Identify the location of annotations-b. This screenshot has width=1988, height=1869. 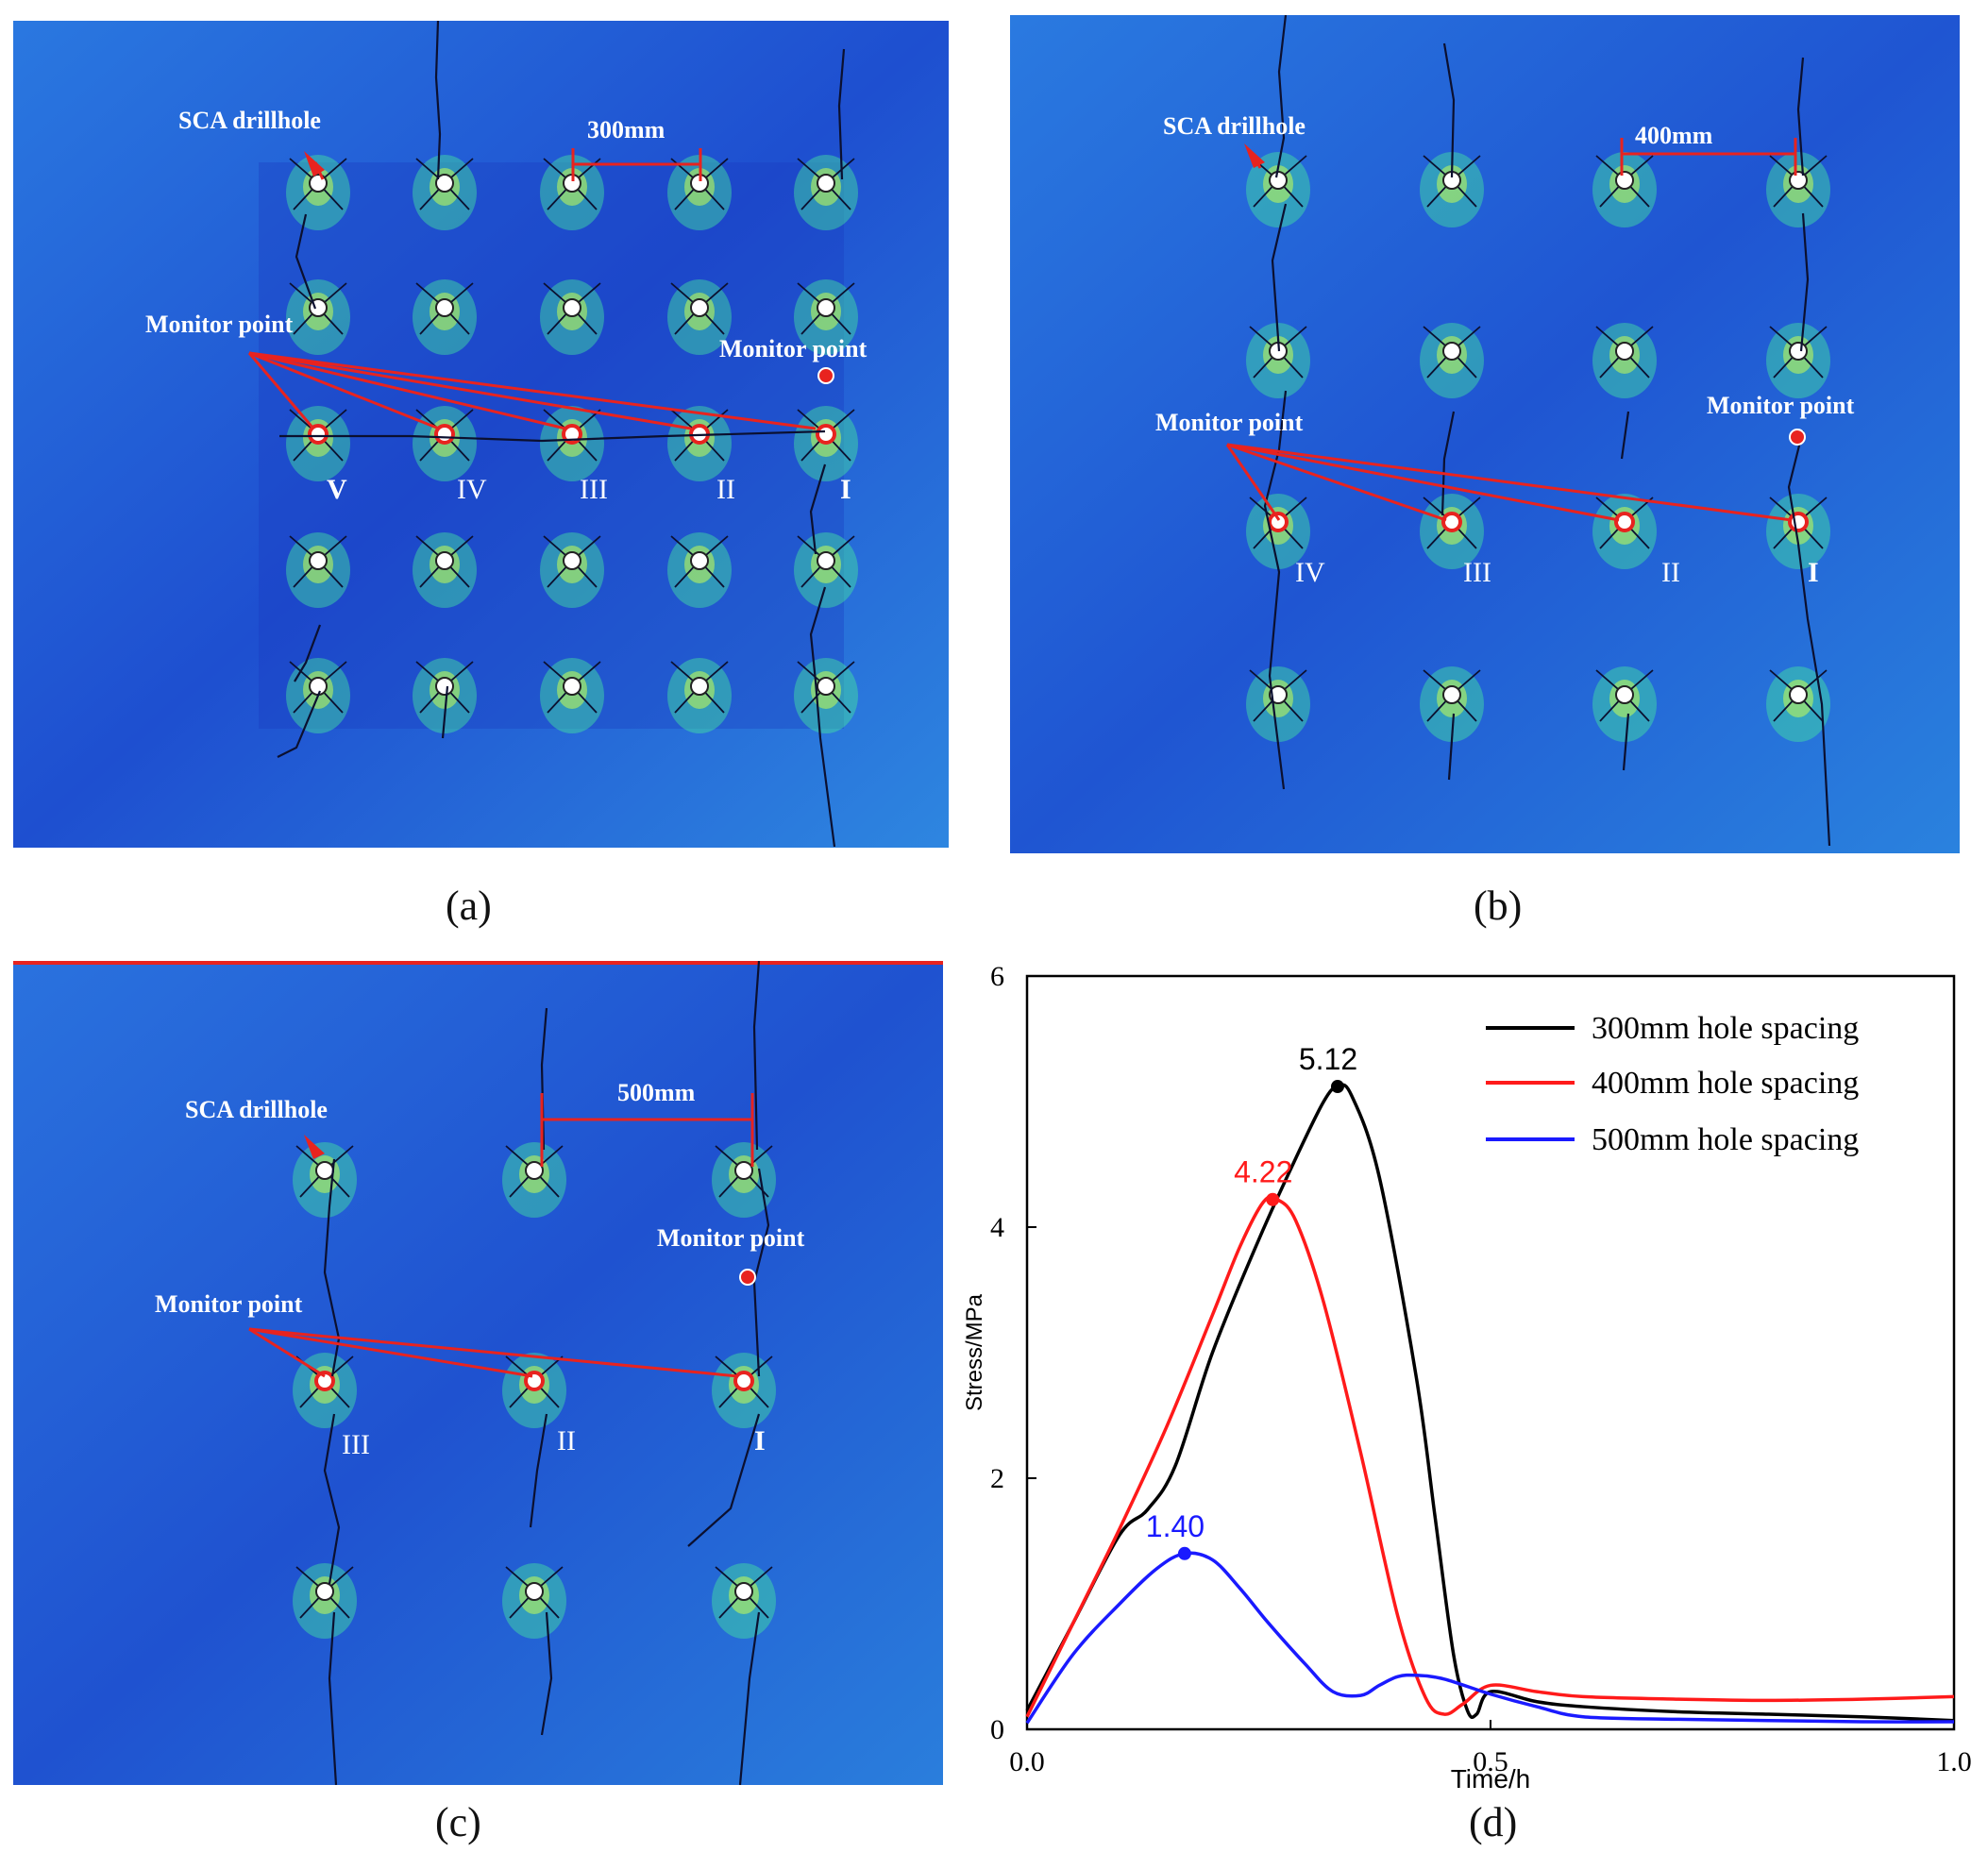
(1515, 330).